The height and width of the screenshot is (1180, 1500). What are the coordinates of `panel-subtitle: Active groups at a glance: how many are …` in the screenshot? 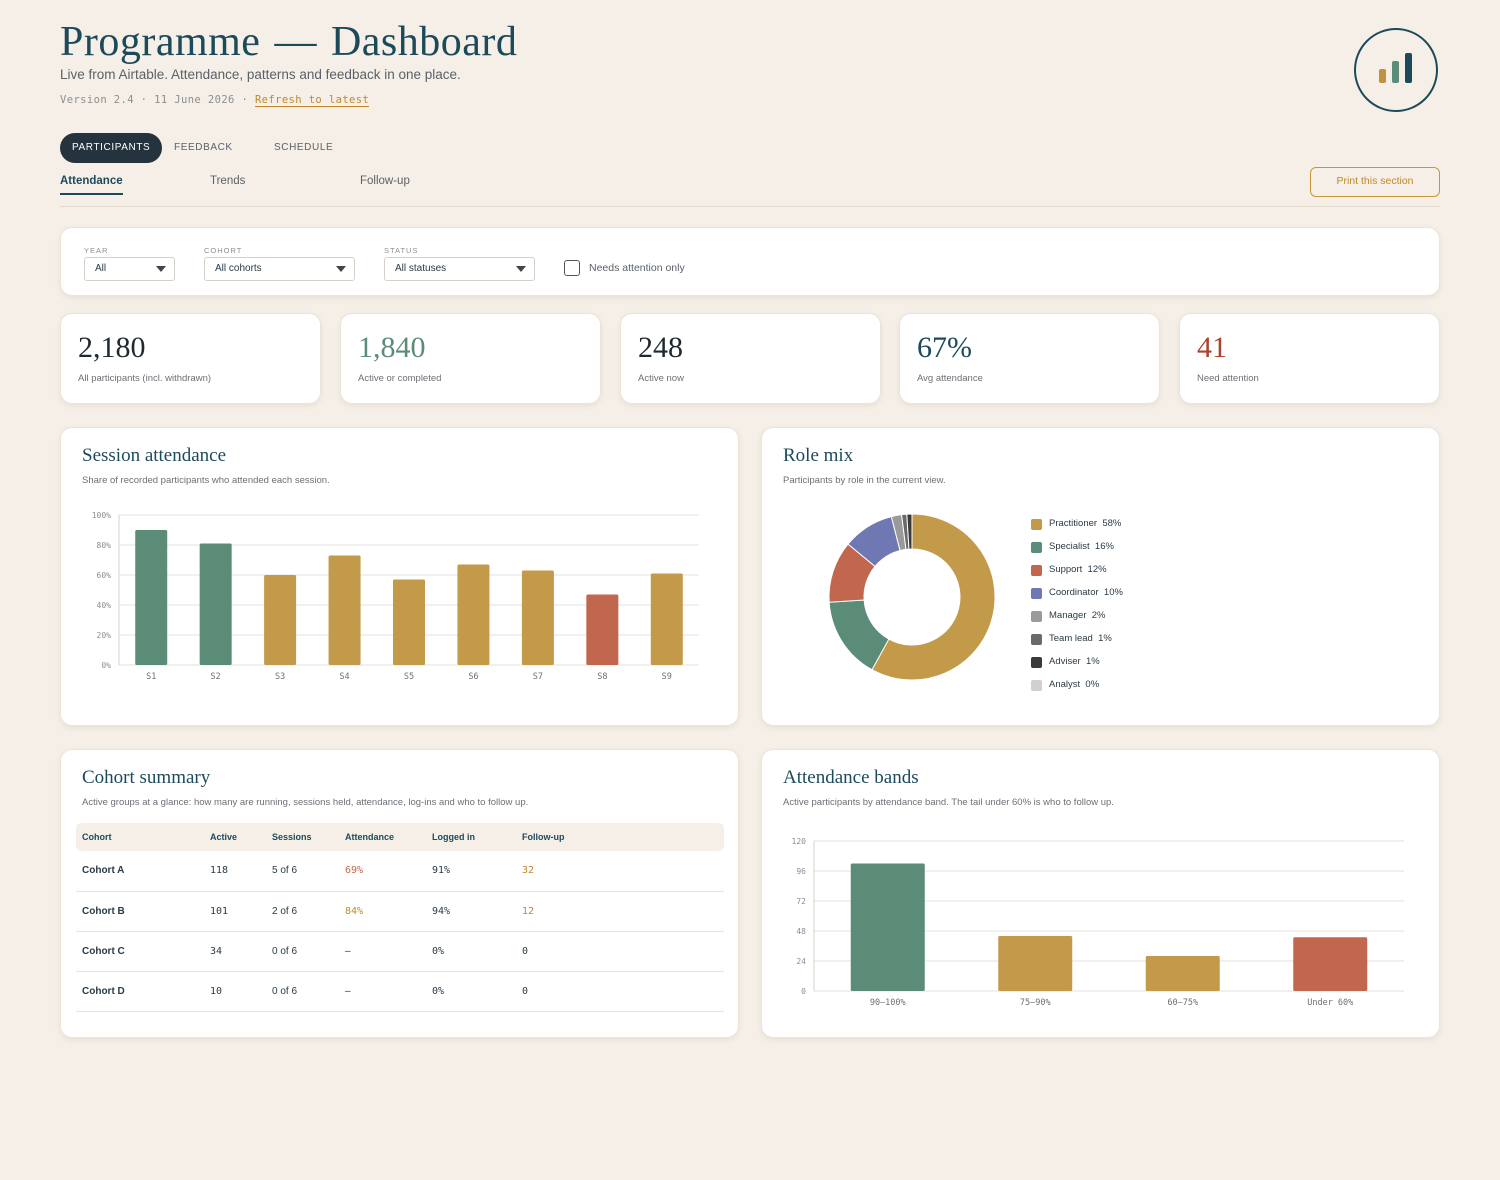 It's located at (305, 802).